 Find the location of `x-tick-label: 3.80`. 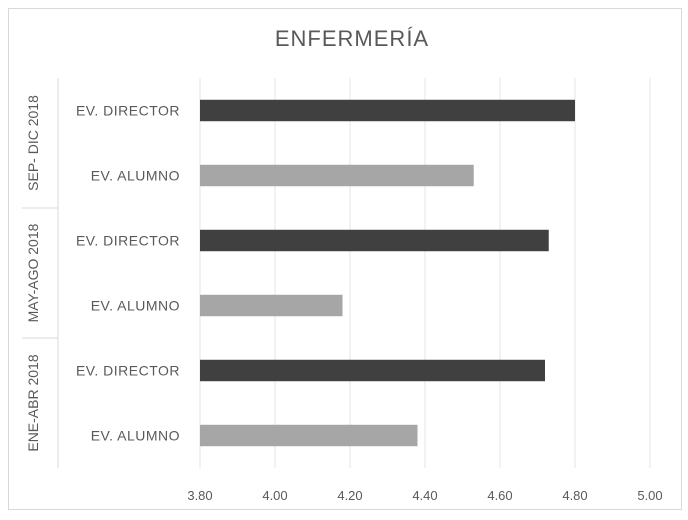

x-tick-label: 3.80 is located at coordinates (199, 495).